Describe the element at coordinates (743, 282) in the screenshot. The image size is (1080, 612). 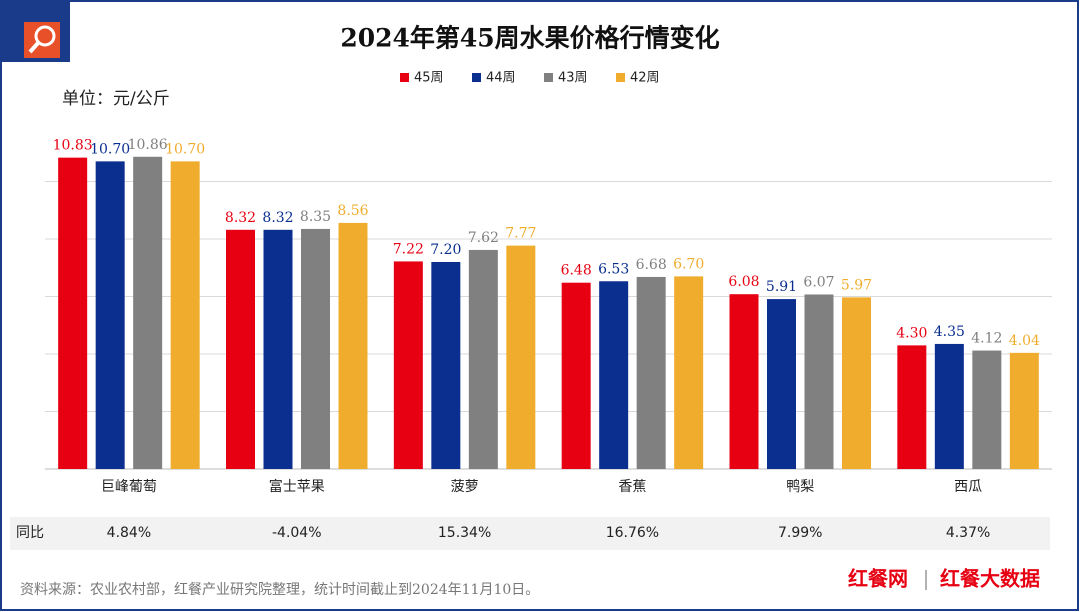
I see `value-label: 6.08` at that location.